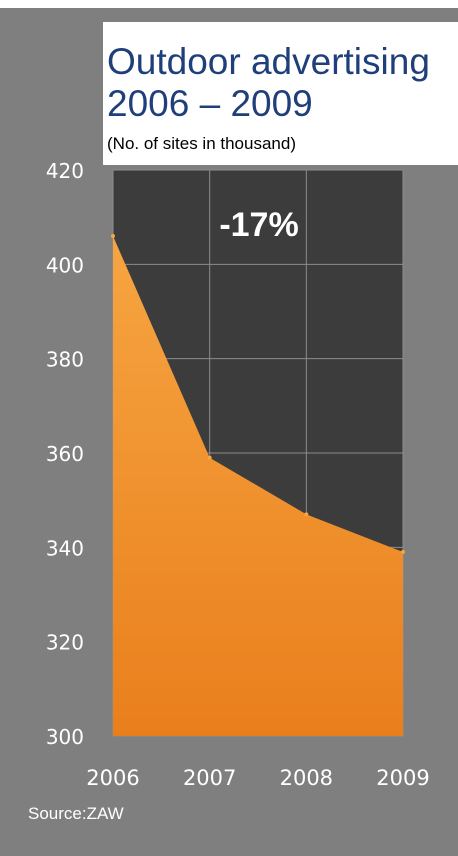  I want to click on source-note: Source:ZAW, so click(76, 813).